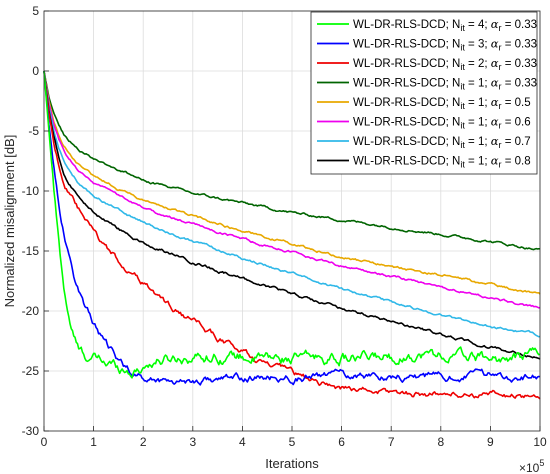 Image resolution: width=550 pixels, height=474 pixels. What do you see at coordinates (292, 442) in the screenshot?
I see `x-tick-label: 5` at bounding box center [292, 442].